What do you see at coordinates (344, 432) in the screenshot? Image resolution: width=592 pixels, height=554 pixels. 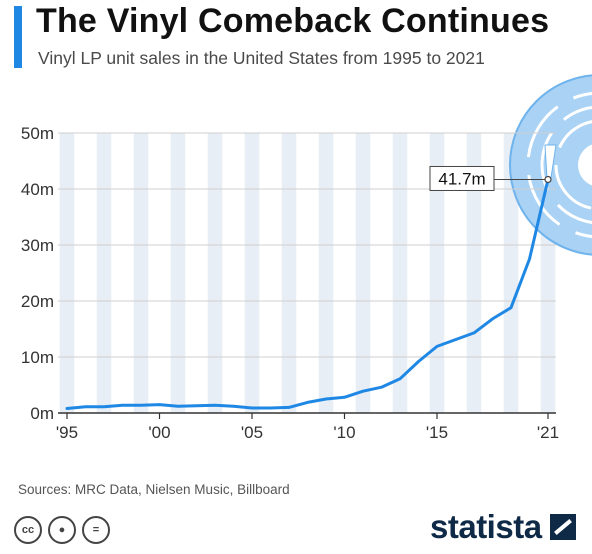 I see `x-tick-label: '10` at bounding box center [344, 432].